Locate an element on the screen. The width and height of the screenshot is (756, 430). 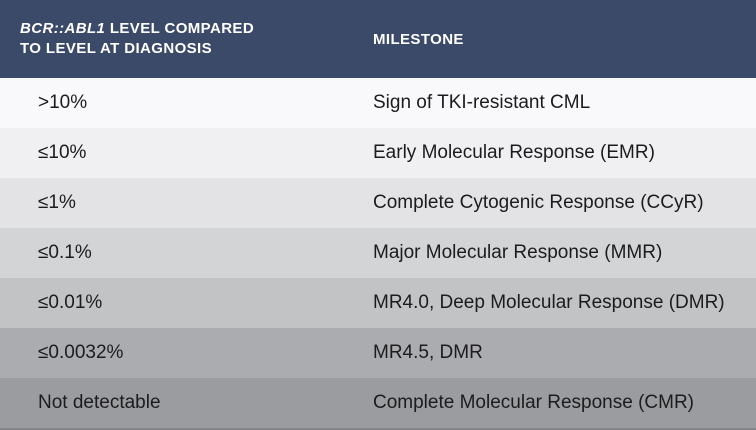
level-cell: >10% is located at coordinates (63, 102).